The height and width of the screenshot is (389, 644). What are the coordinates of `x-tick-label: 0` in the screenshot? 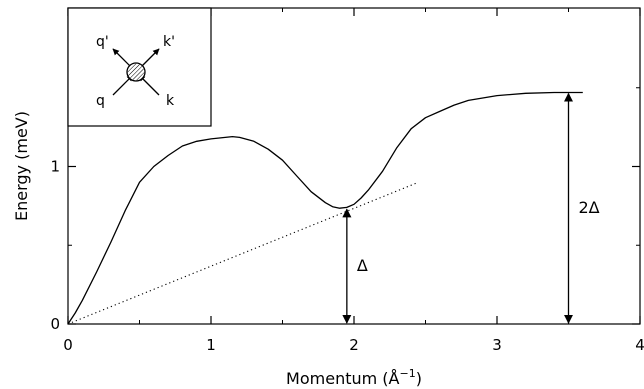 It's located at (68, 345).